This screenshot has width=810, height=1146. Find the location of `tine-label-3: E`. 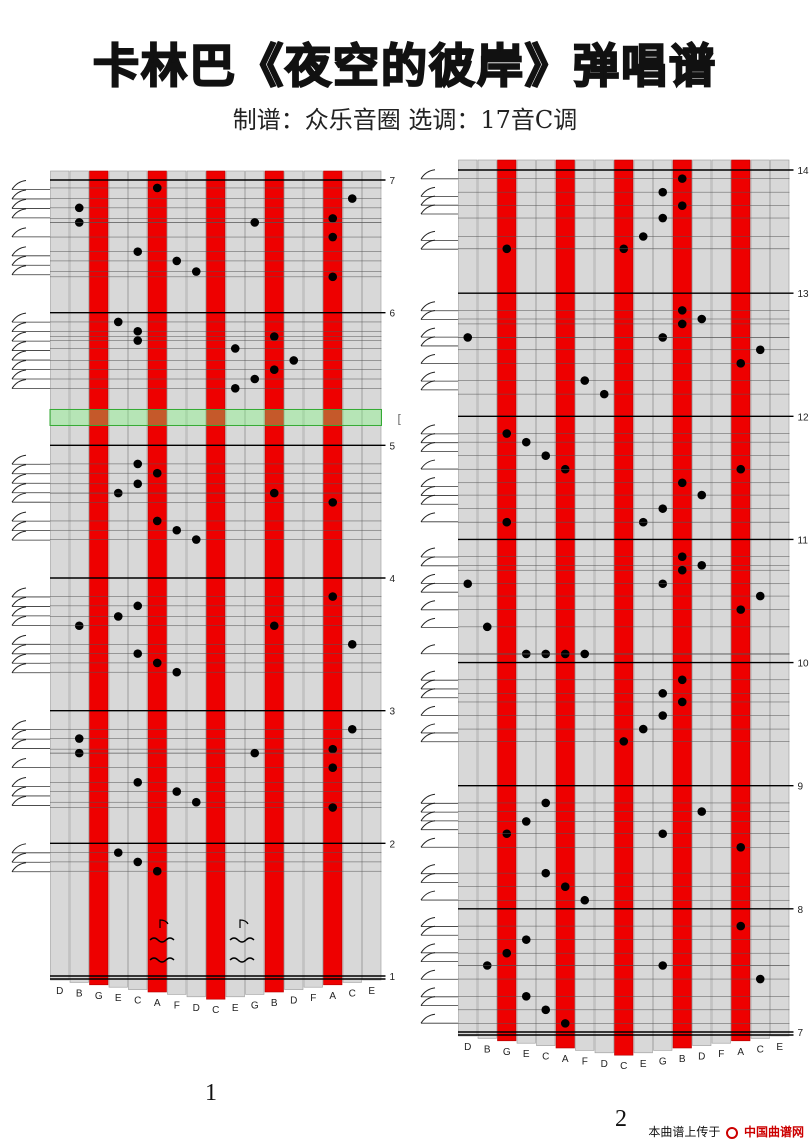

tine-label-3: E is located at coordinates (118, 998).